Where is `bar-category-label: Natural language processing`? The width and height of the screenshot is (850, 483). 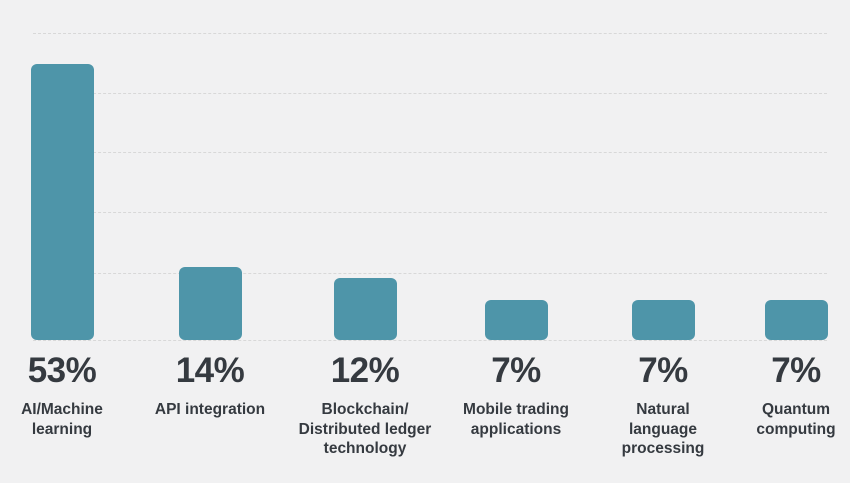
bar-category-label: Natural language processing is located at coordinates (663, 429).